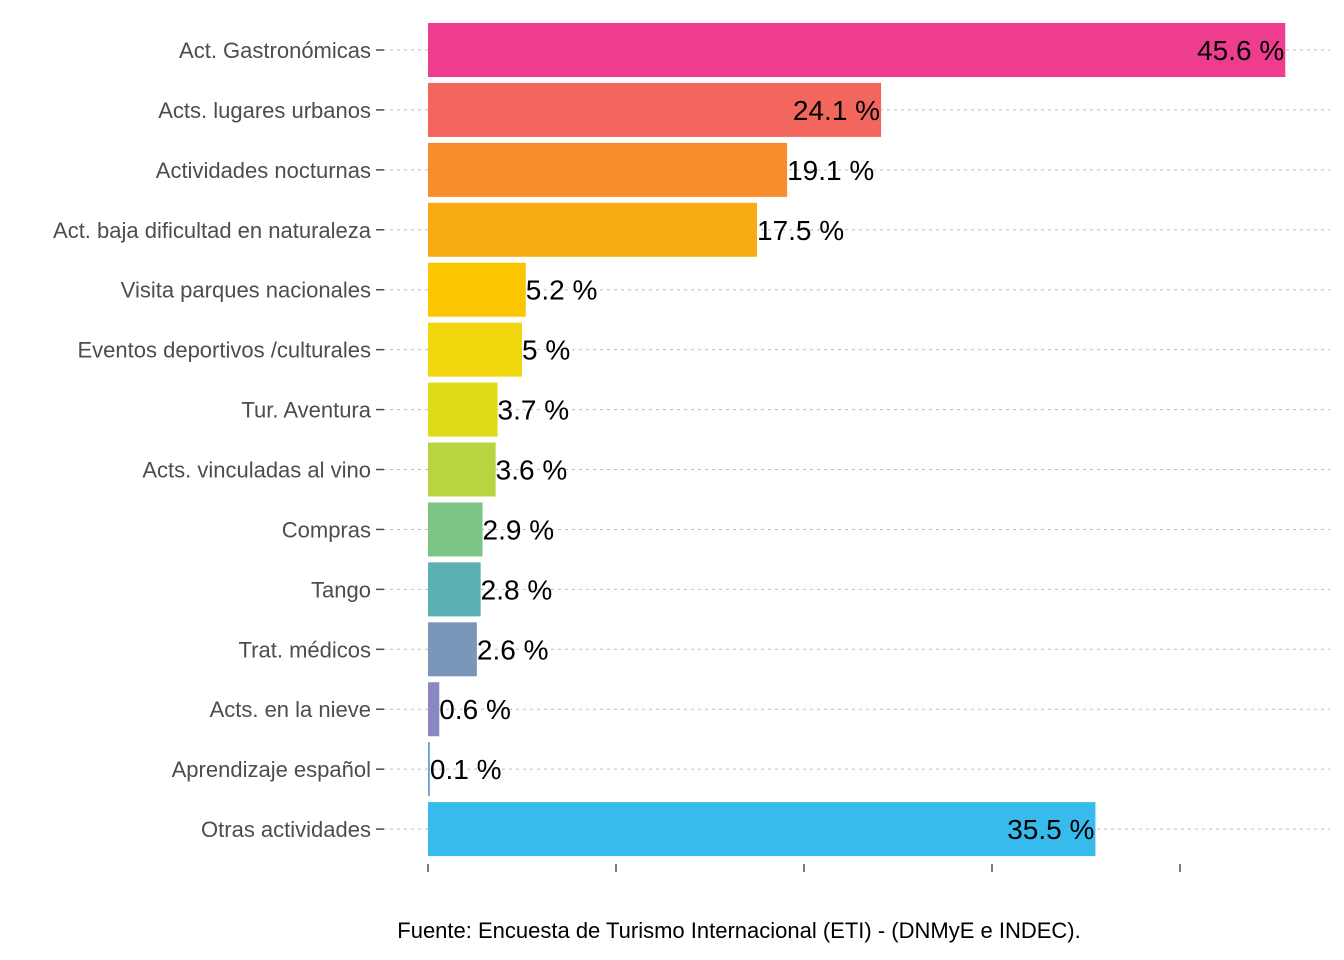  I want to click on value-label: 2.8 %, so click(517, 589).